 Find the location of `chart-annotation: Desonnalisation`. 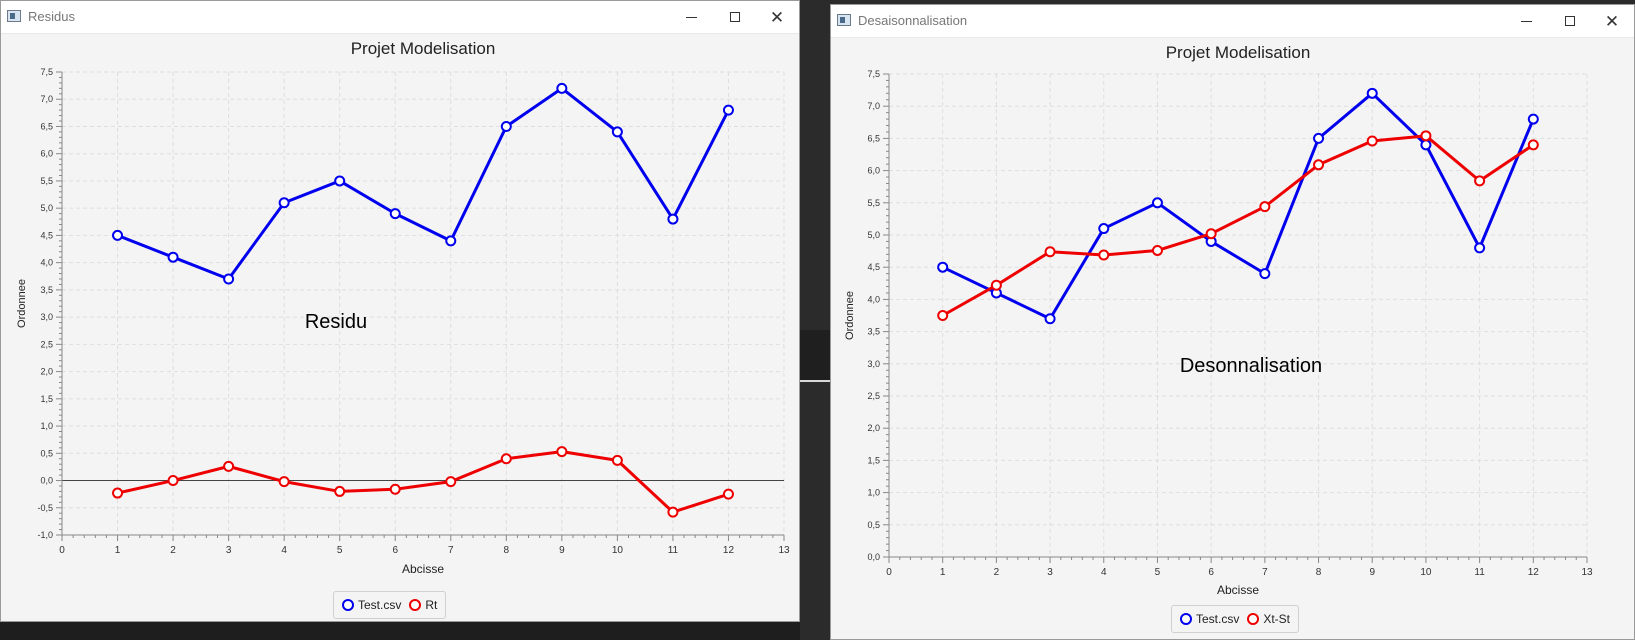

chart-annotation: Desonnalisation is located at coordinates (1251, 366).